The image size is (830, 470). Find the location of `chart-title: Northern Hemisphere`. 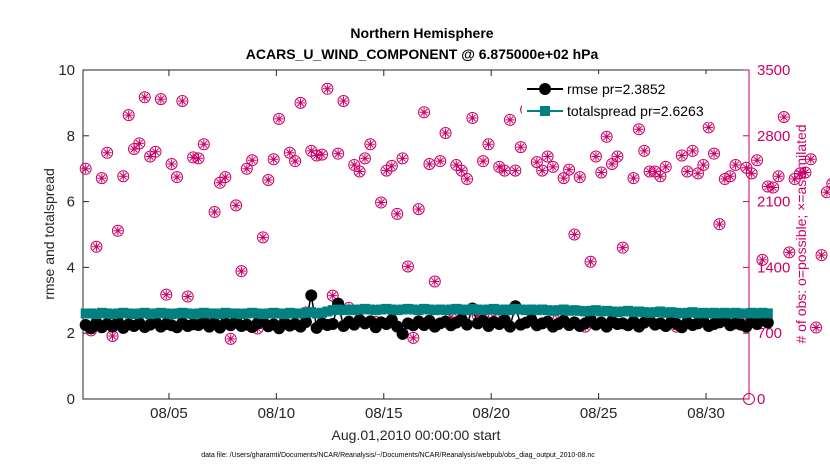

chart-title: Northern Hemisphere is located at coordinates (421, 33).